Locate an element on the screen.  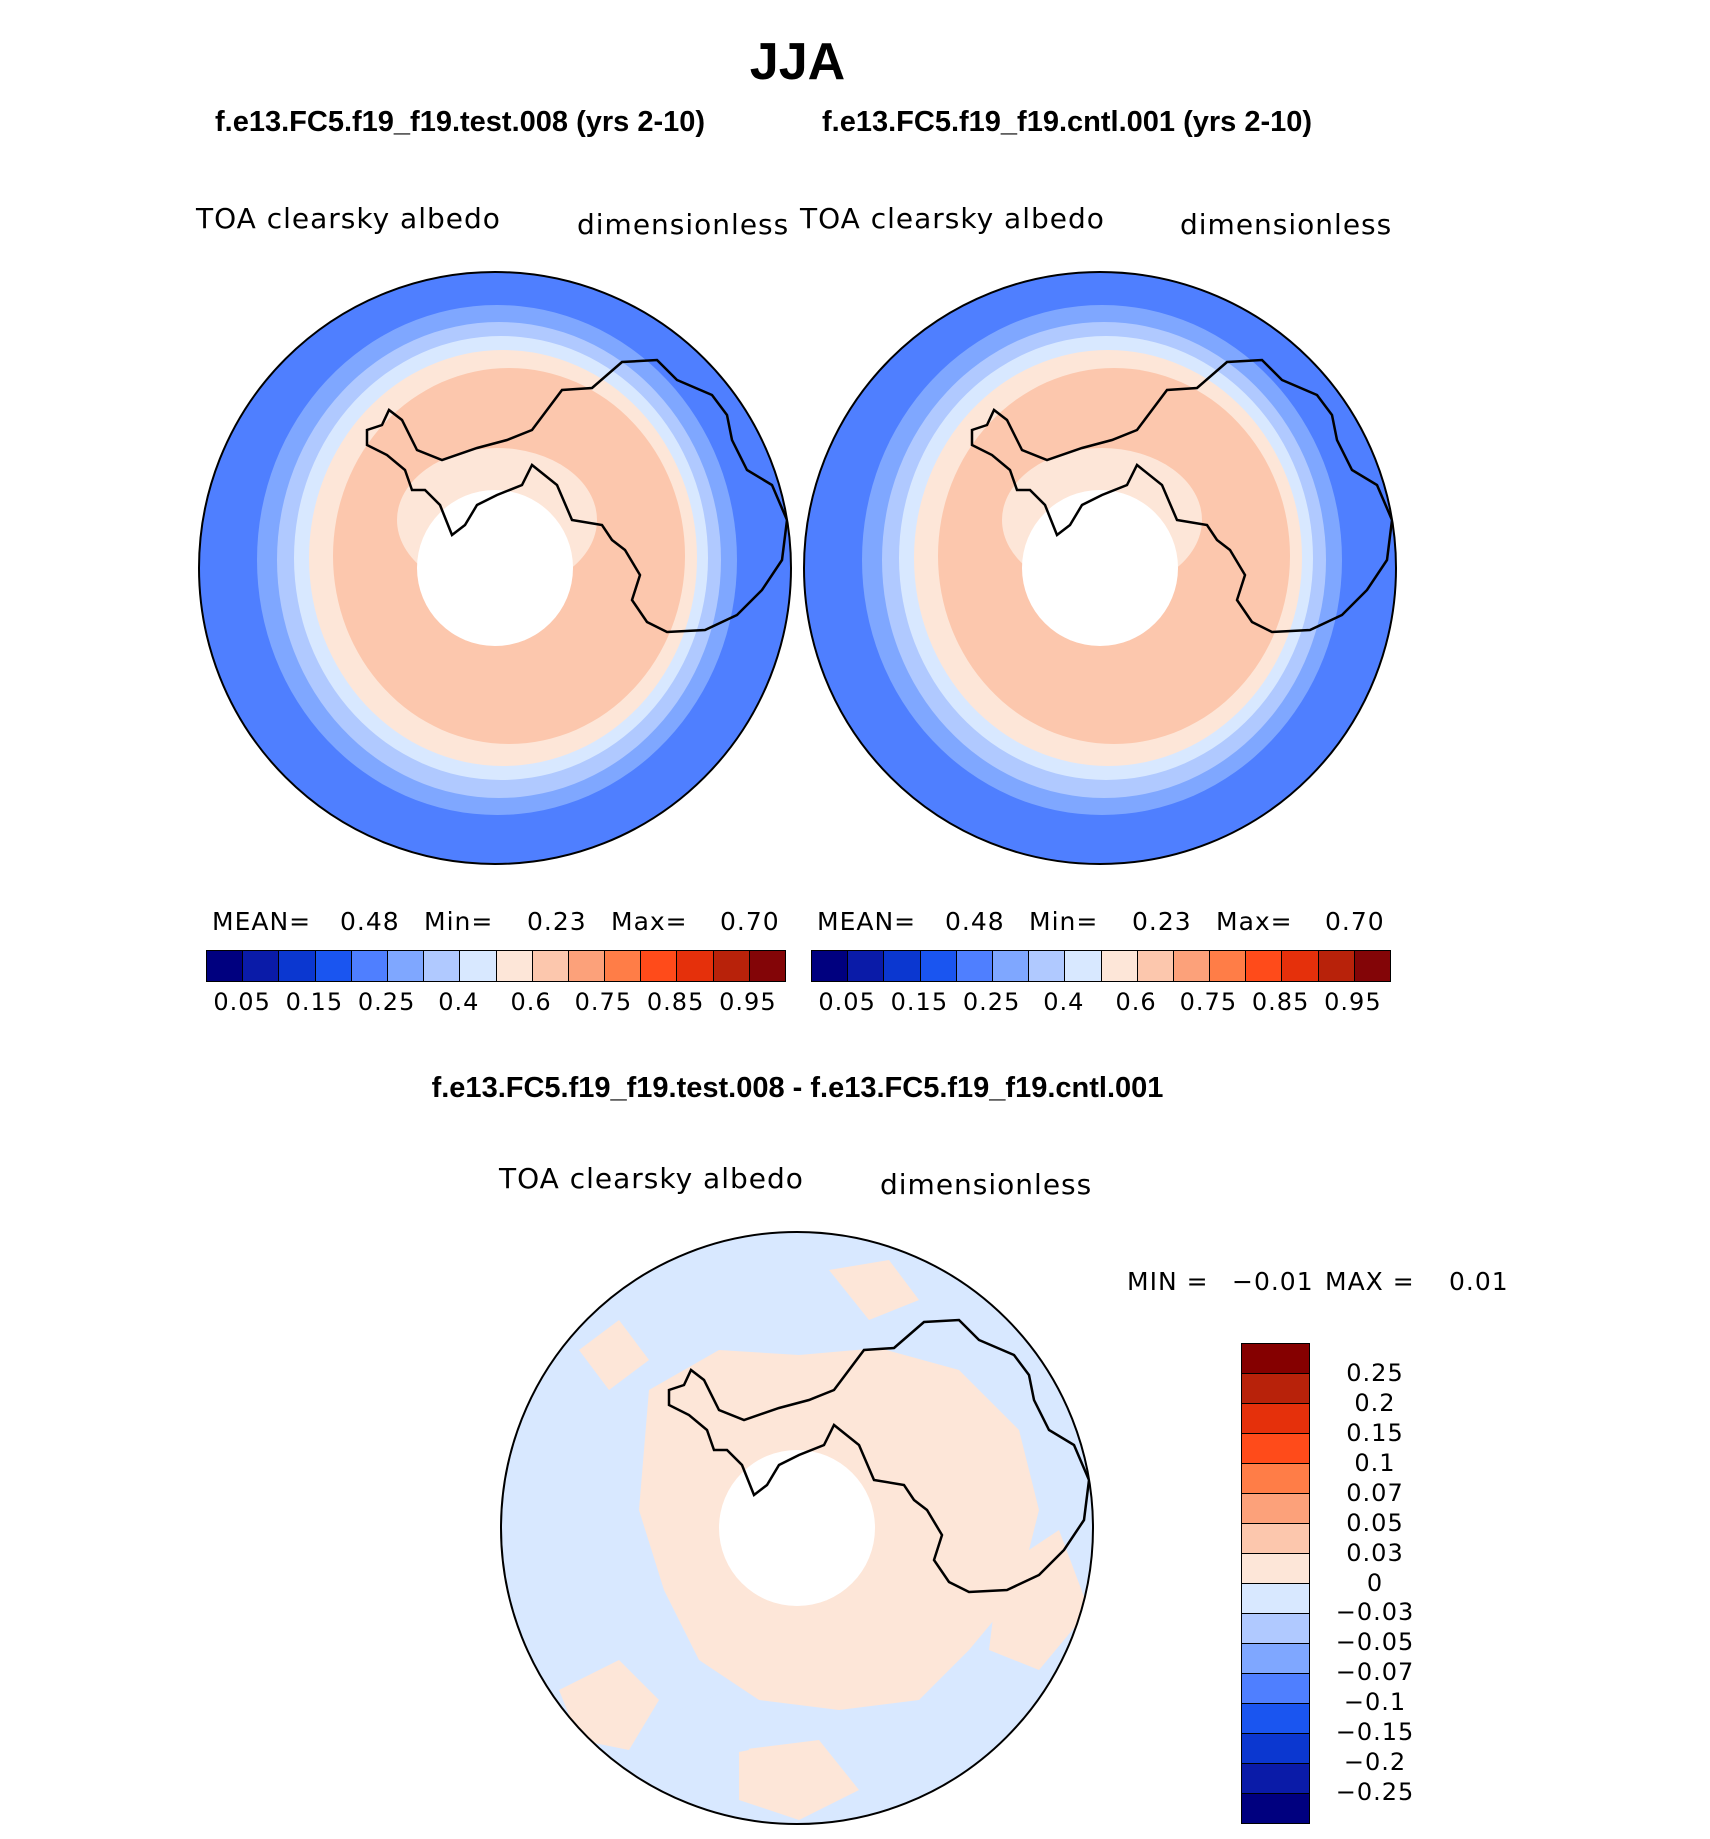
diff-colorbar-label: −0.2 is located at coordinates (1375, 1762).